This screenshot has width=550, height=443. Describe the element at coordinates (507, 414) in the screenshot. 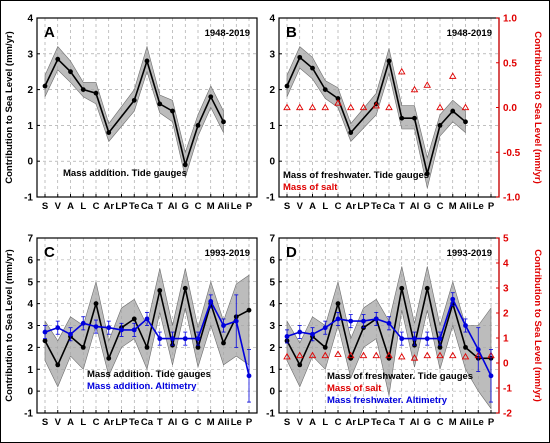

I see `y2-tick-label: -2` at that location.